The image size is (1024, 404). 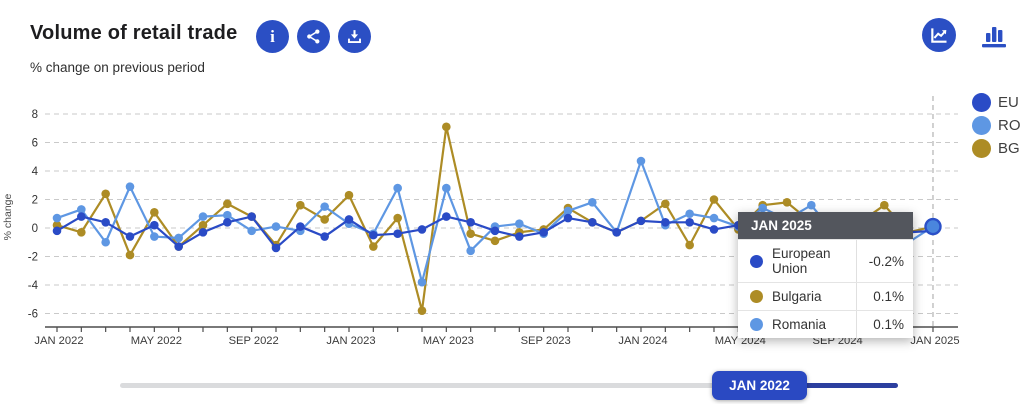 I want to click on svg-text: SEP 2023, so click(x=546, y=341).